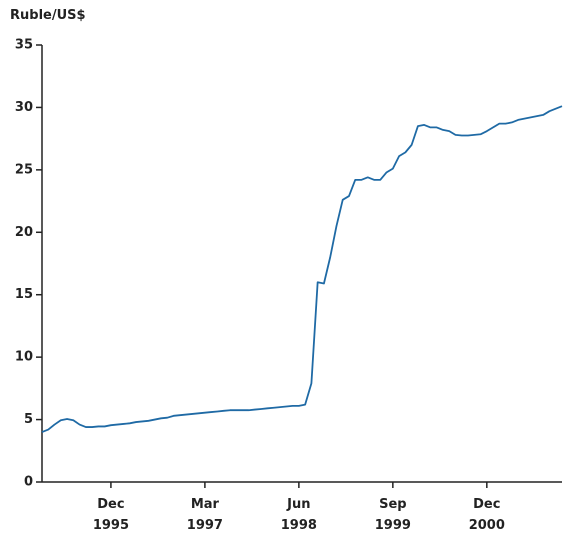 The width and height of the screenshot is (564, 535). What do you see at coordinates (24, 45) in the screenshot?
I see `y-tick-label: 35` at bounding box center [24, 45].